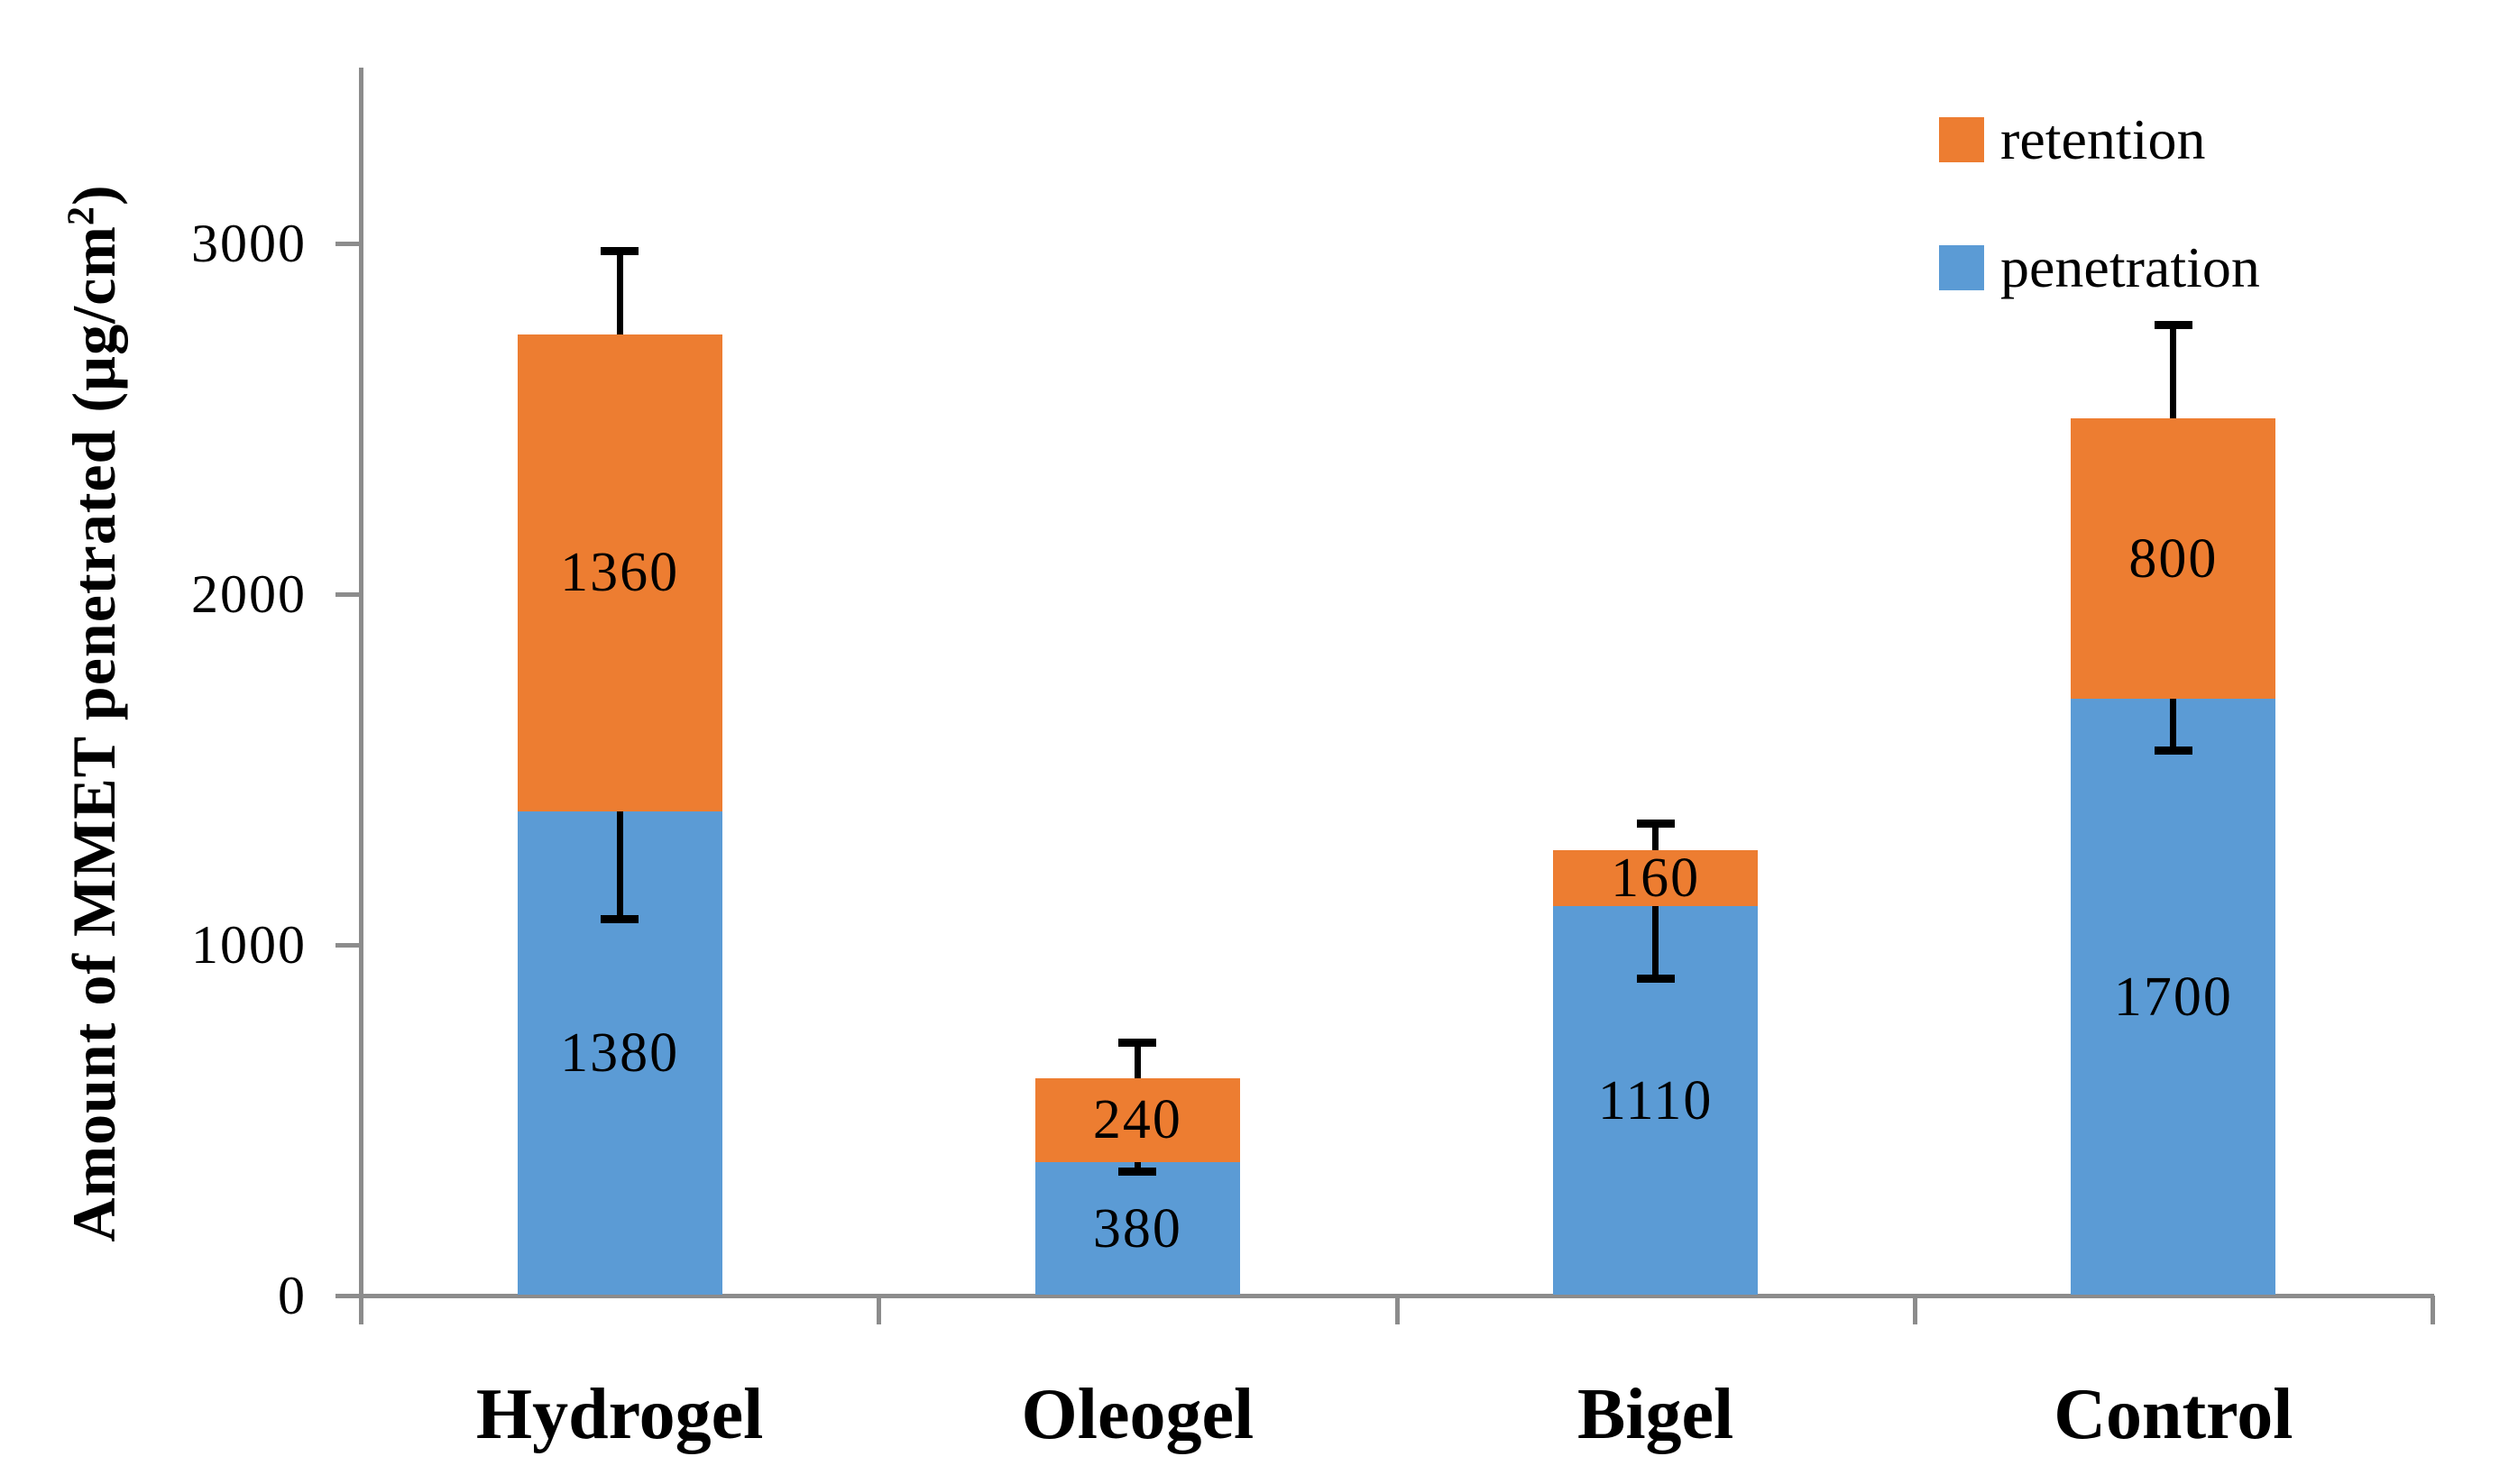 This screenshot has height=1484, width=2509. I want to click on legend-item-retention: retention, so click(2099, 139).